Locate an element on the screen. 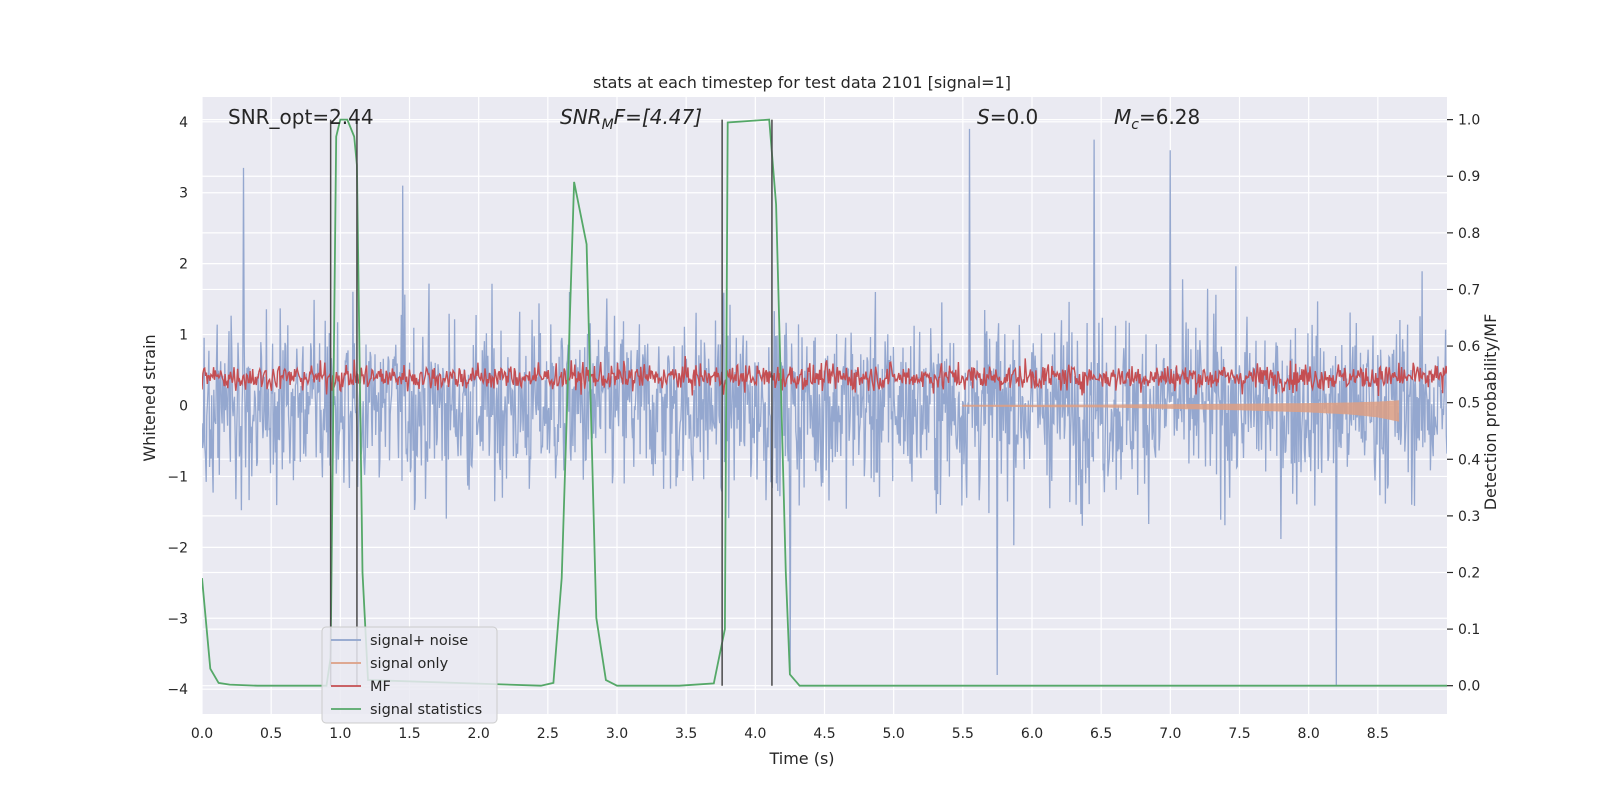  x-tick-label: 8.0 is located at coordinates (1309, 734).